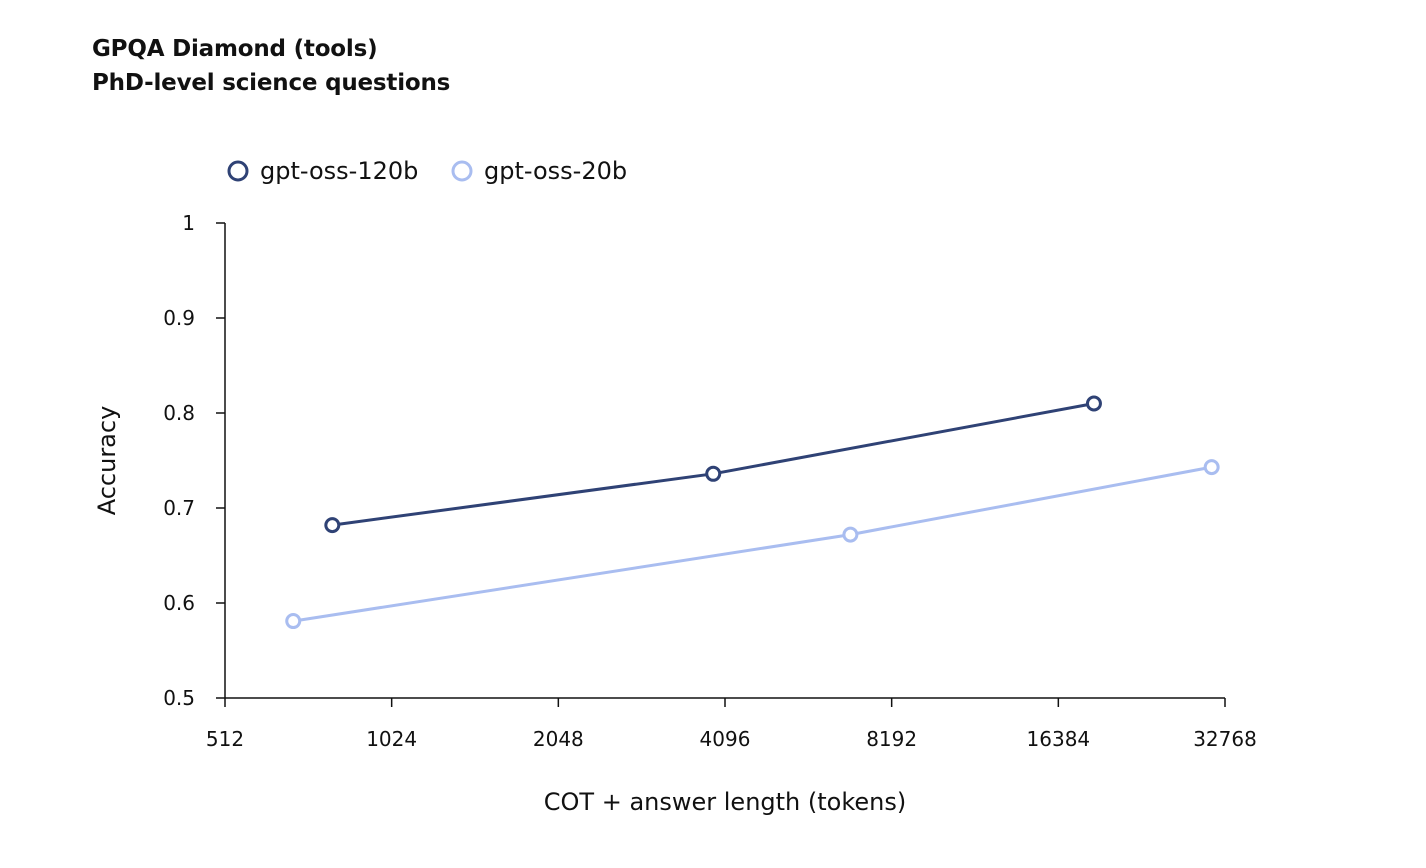 The height and width of the screenshot is (868, 1426). I want to click on x-tick-label: 2048, so click(558, 739).